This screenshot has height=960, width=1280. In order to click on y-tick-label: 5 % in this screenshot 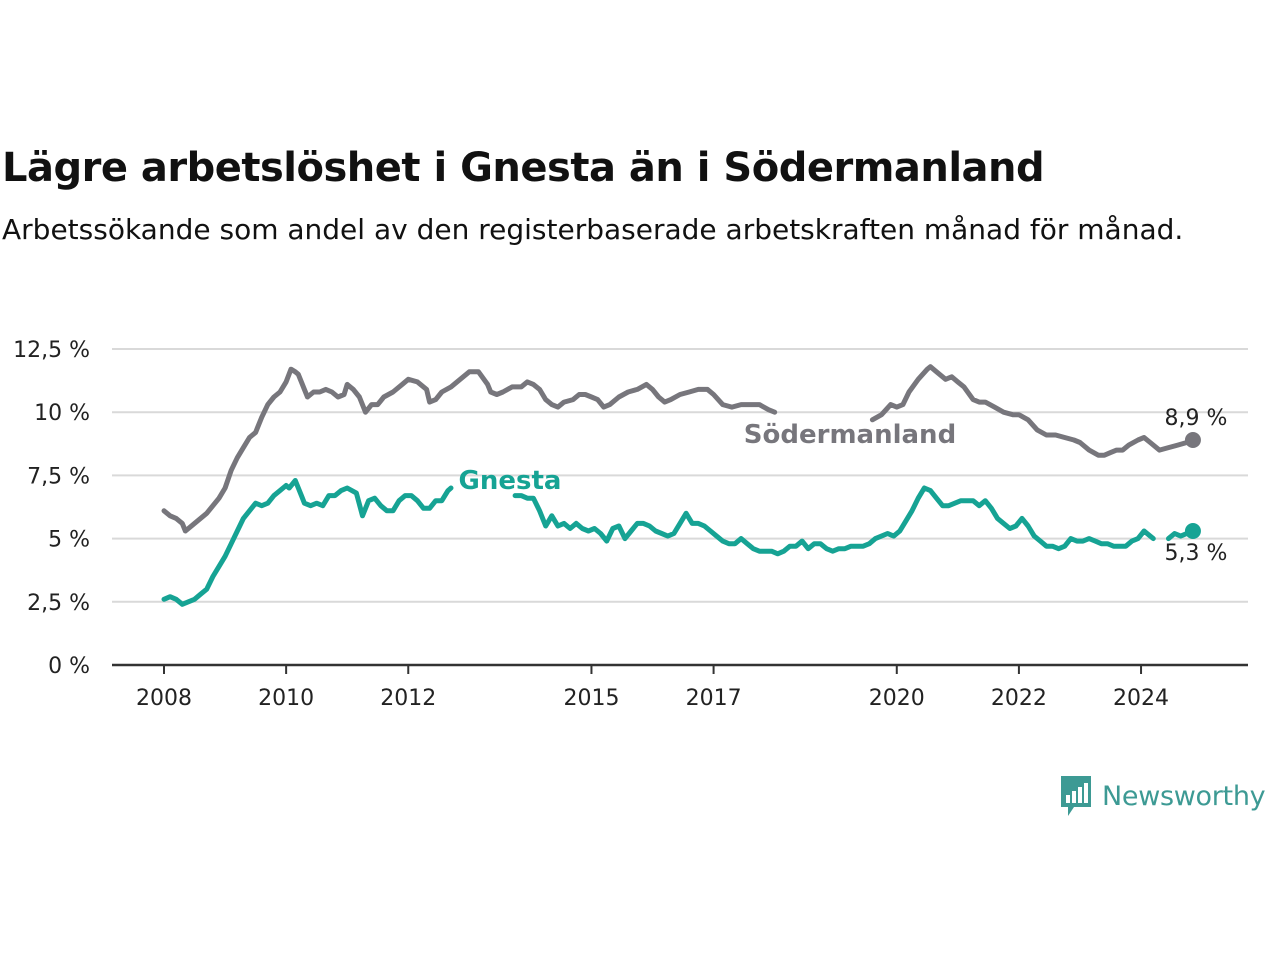, I will do `click(69, 540)`.